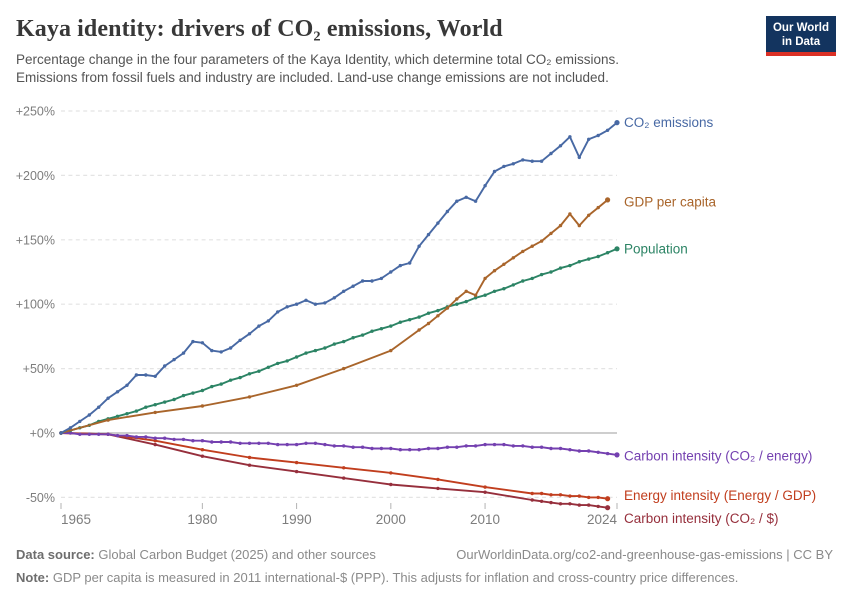 The width and height of the screenshot is (850, 600). I want to click on x-axis-tick-label: 1990, so click(297, 519).